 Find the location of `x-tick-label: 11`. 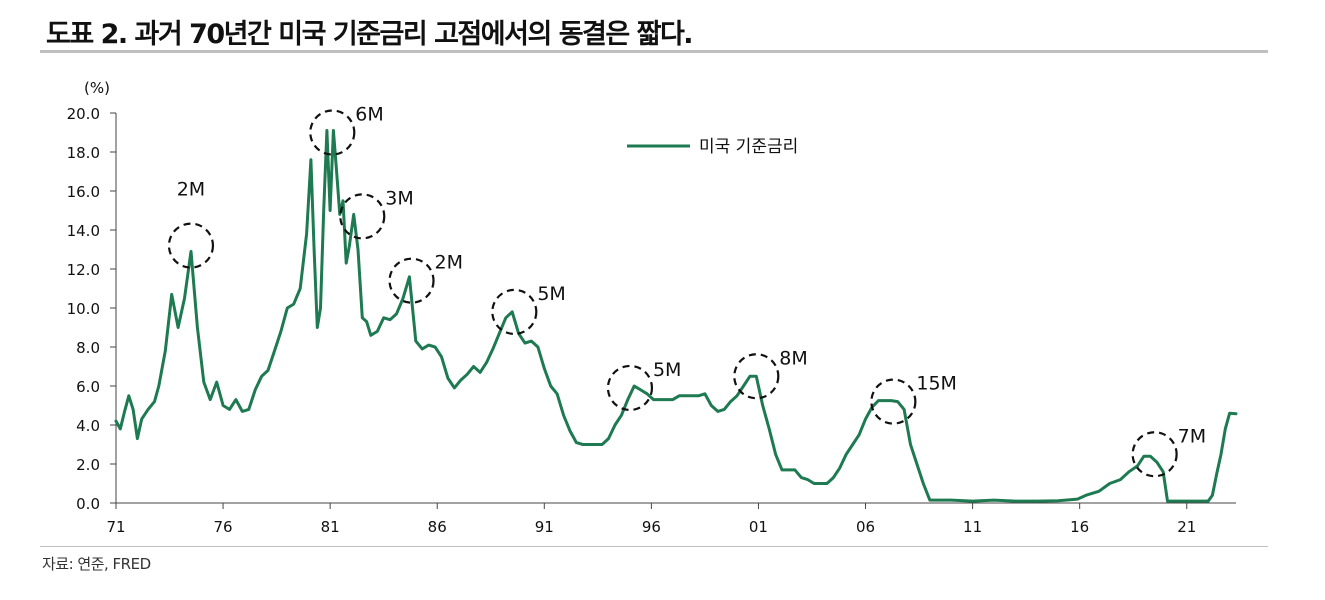

x-tick-label: 11 is located at coordinates (972, 527).